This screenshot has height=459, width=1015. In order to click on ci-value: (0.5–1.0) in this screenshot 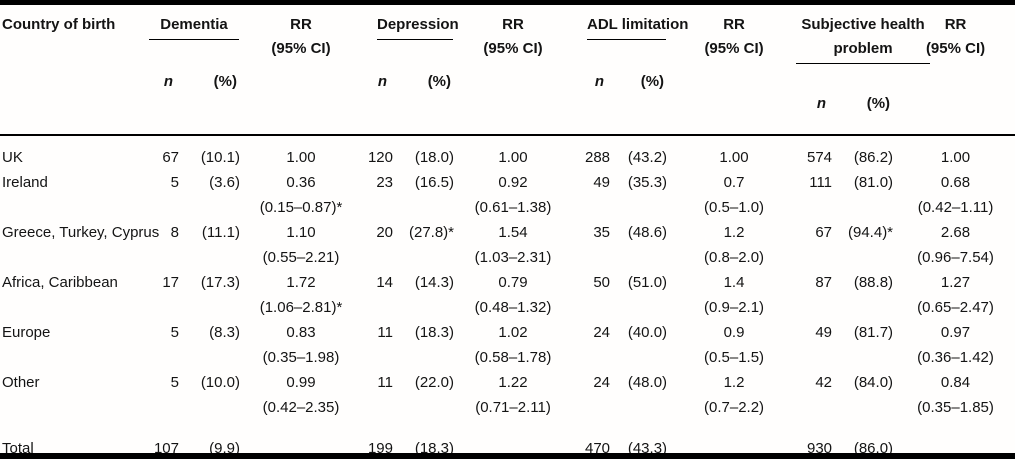, I will do `click(734, 207)`.